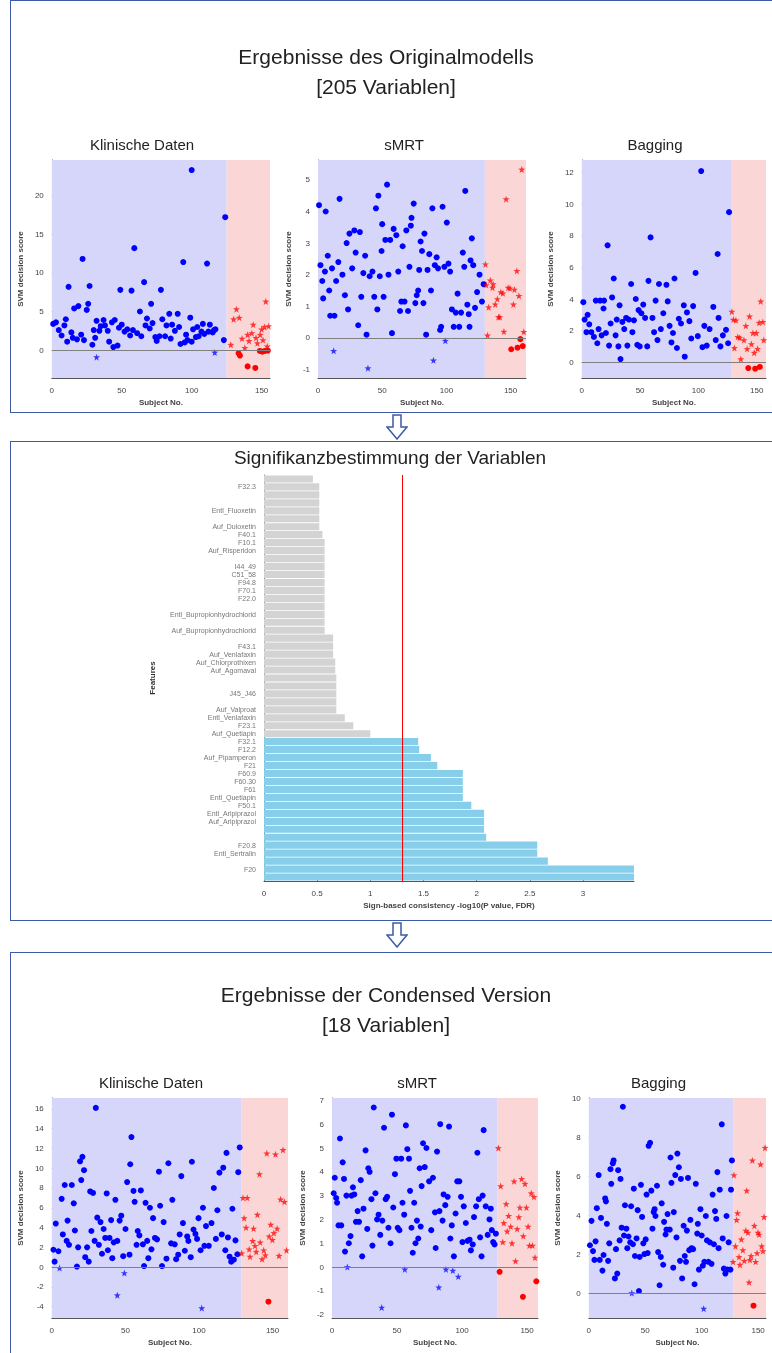 This screenshot has width=772, height=1353. What do you see at coordinates (39, 1129) in the screenshot?
I see `y-tick-label: 14` at bounding box center [39, 1129].